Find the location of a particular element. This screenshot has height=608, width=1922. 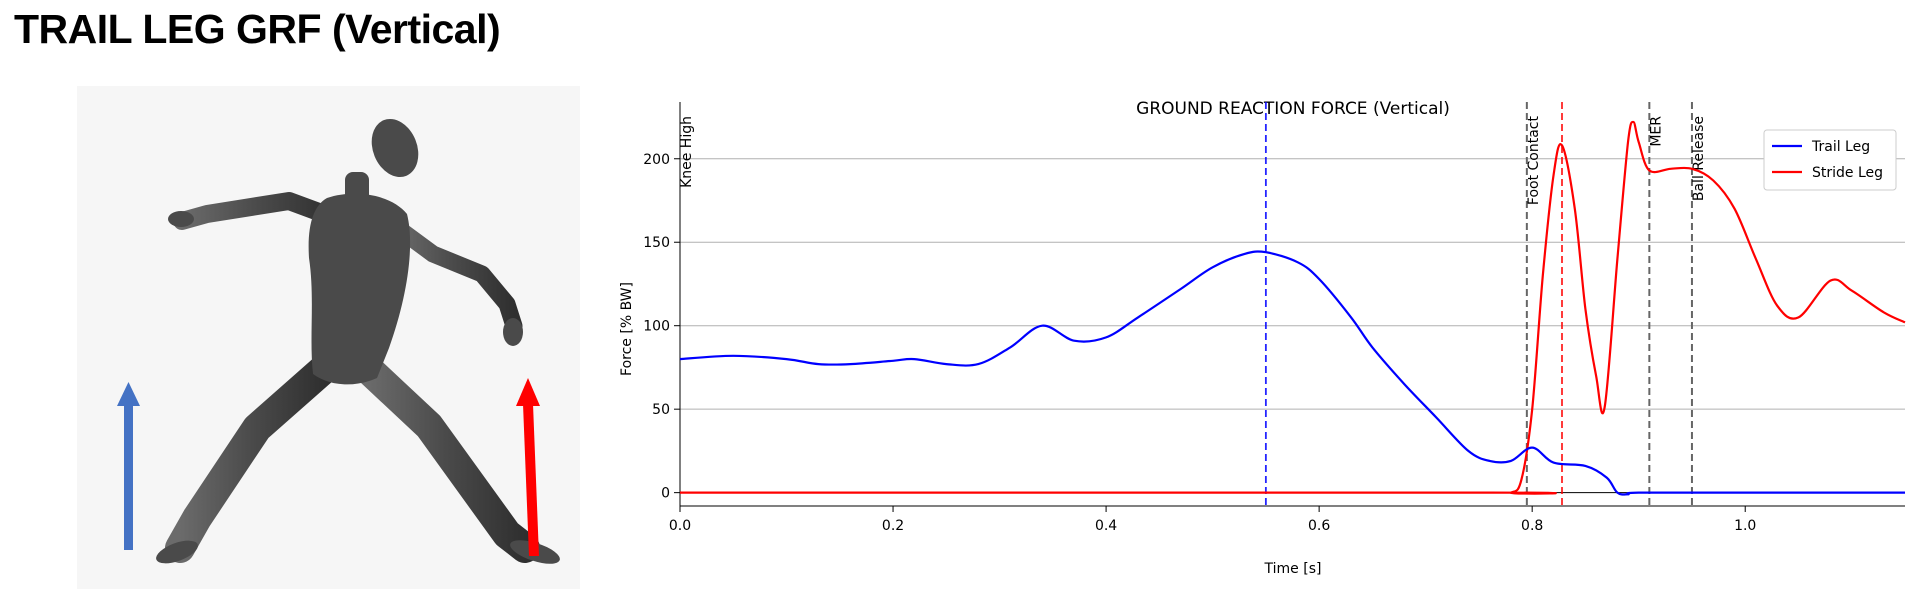

legend: Trail Leg Stride Leg is located at coordinates (1830, 160).